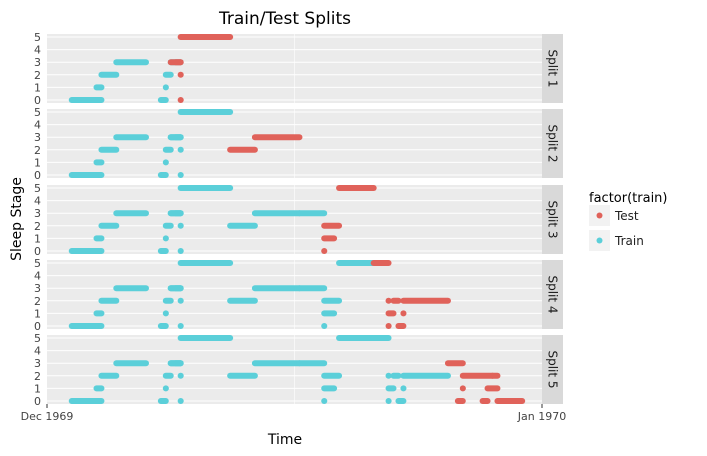 The height and width of the screenshot is (456, 707). I want to click on facet-strip-label: Split 3, so click(553, 219).